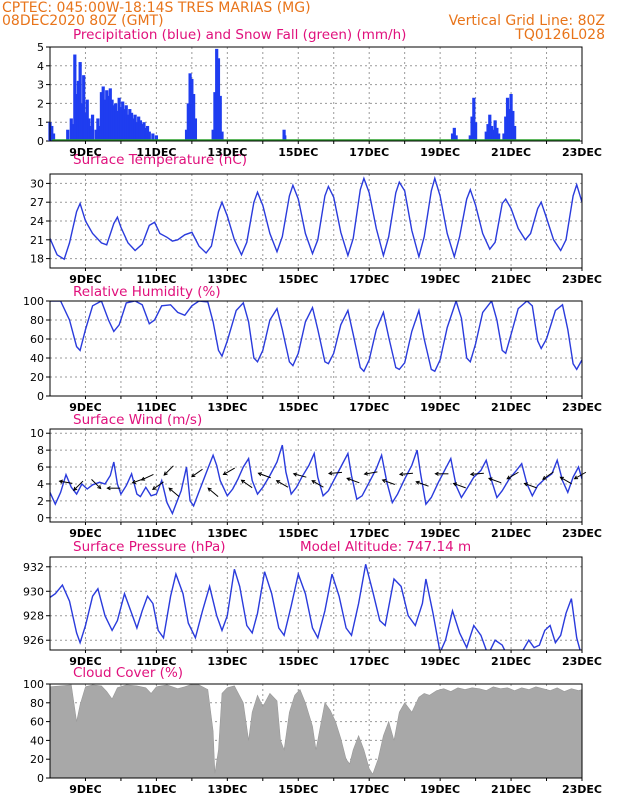 This screenshot has width=618, height=800. I want to click on grid-line-note: Vertical Grid Line: 80Z, so click(527, 21).